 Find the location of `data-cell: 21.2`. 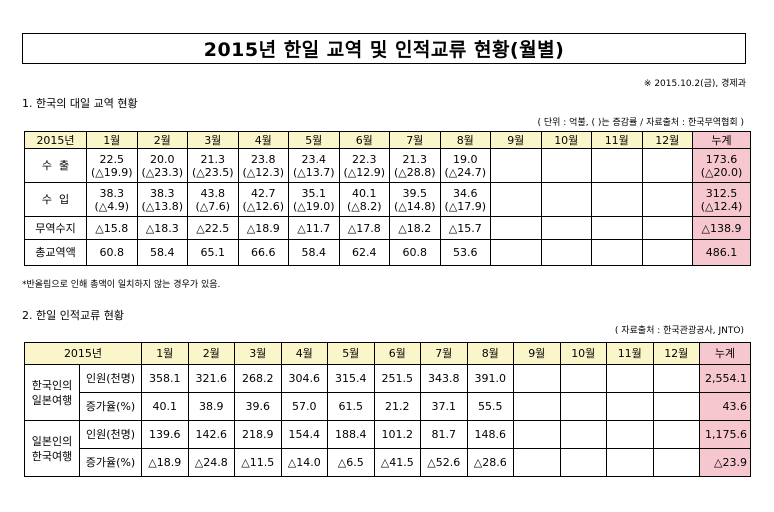

data-cell: 21.2 is located at coordinates (397, 406).